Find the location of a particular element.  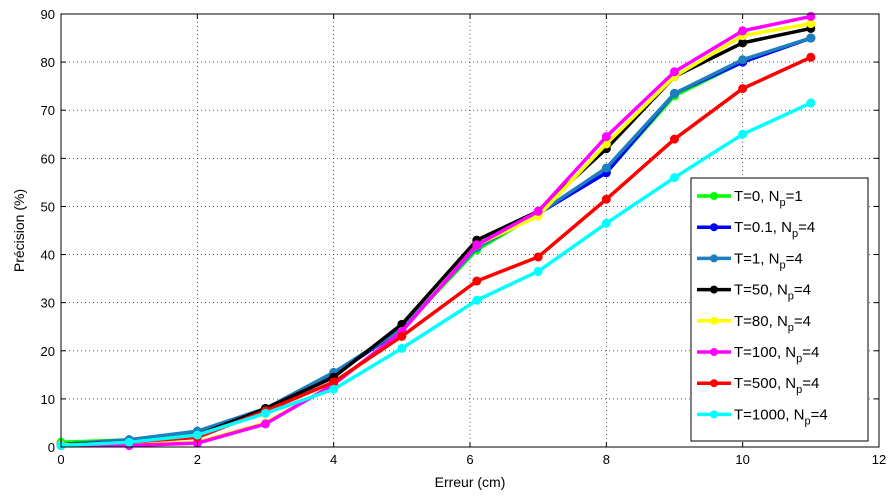

legend-label: T=1000, Np=4 is located at coordinates (781, 416).